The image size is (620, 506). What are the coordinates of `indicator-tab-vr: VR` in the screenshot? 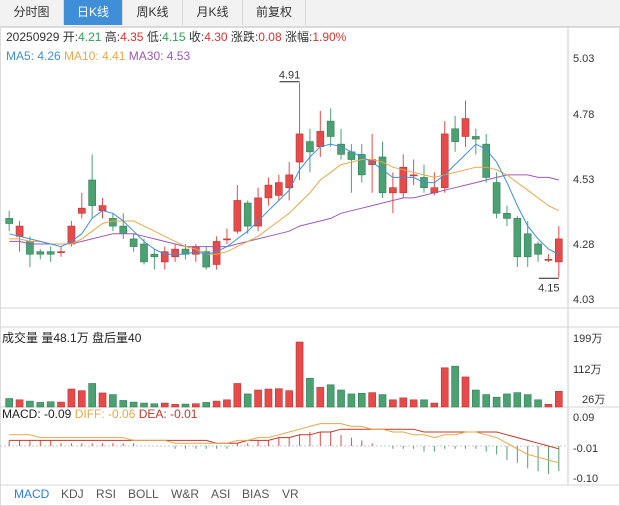 It's located at (290, 494).